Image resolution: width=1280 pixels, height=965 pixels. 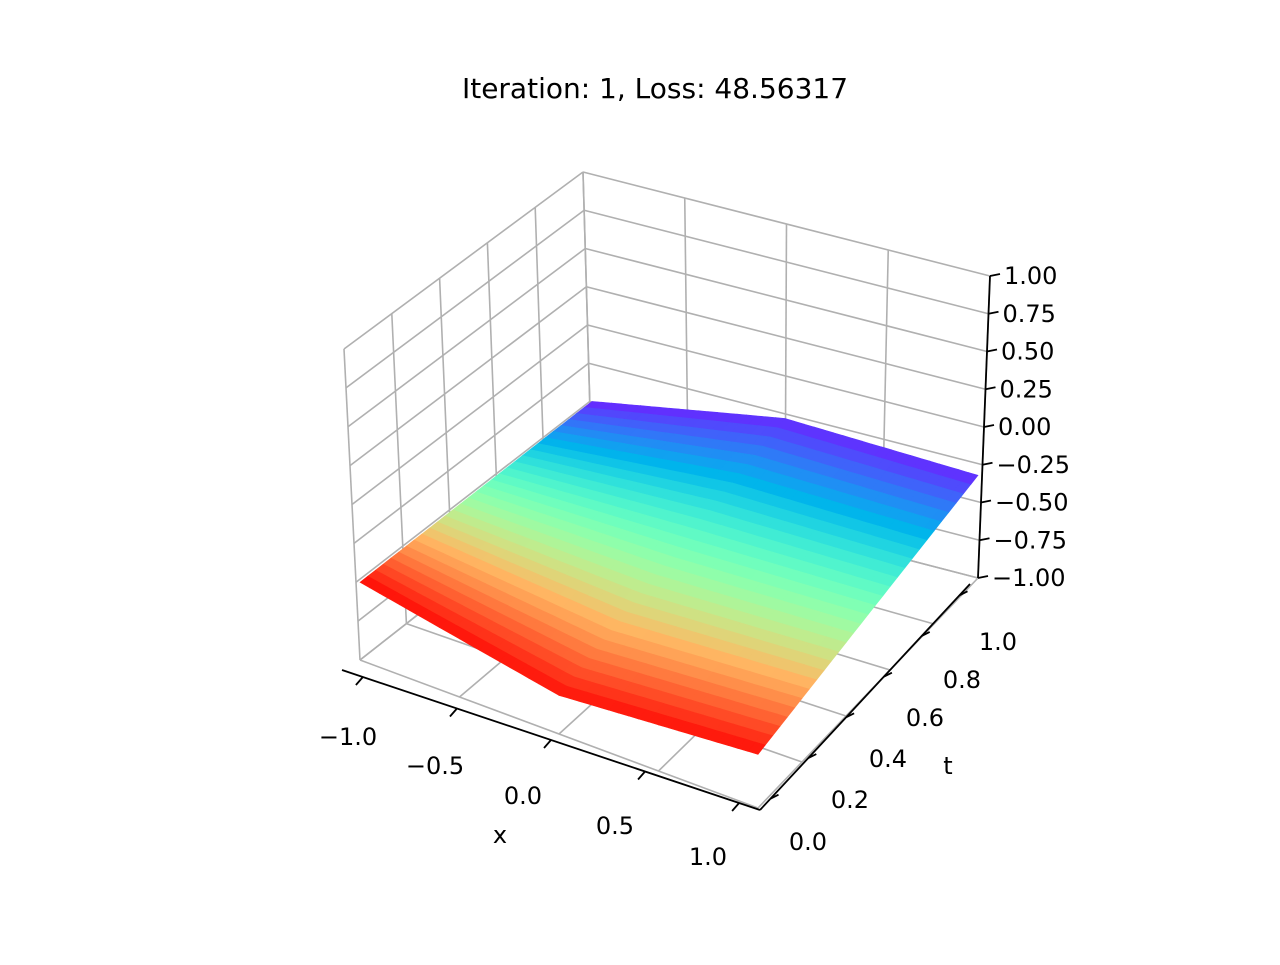 I want to click on x-tick-label: −0.5, so click(x=435, y=766).